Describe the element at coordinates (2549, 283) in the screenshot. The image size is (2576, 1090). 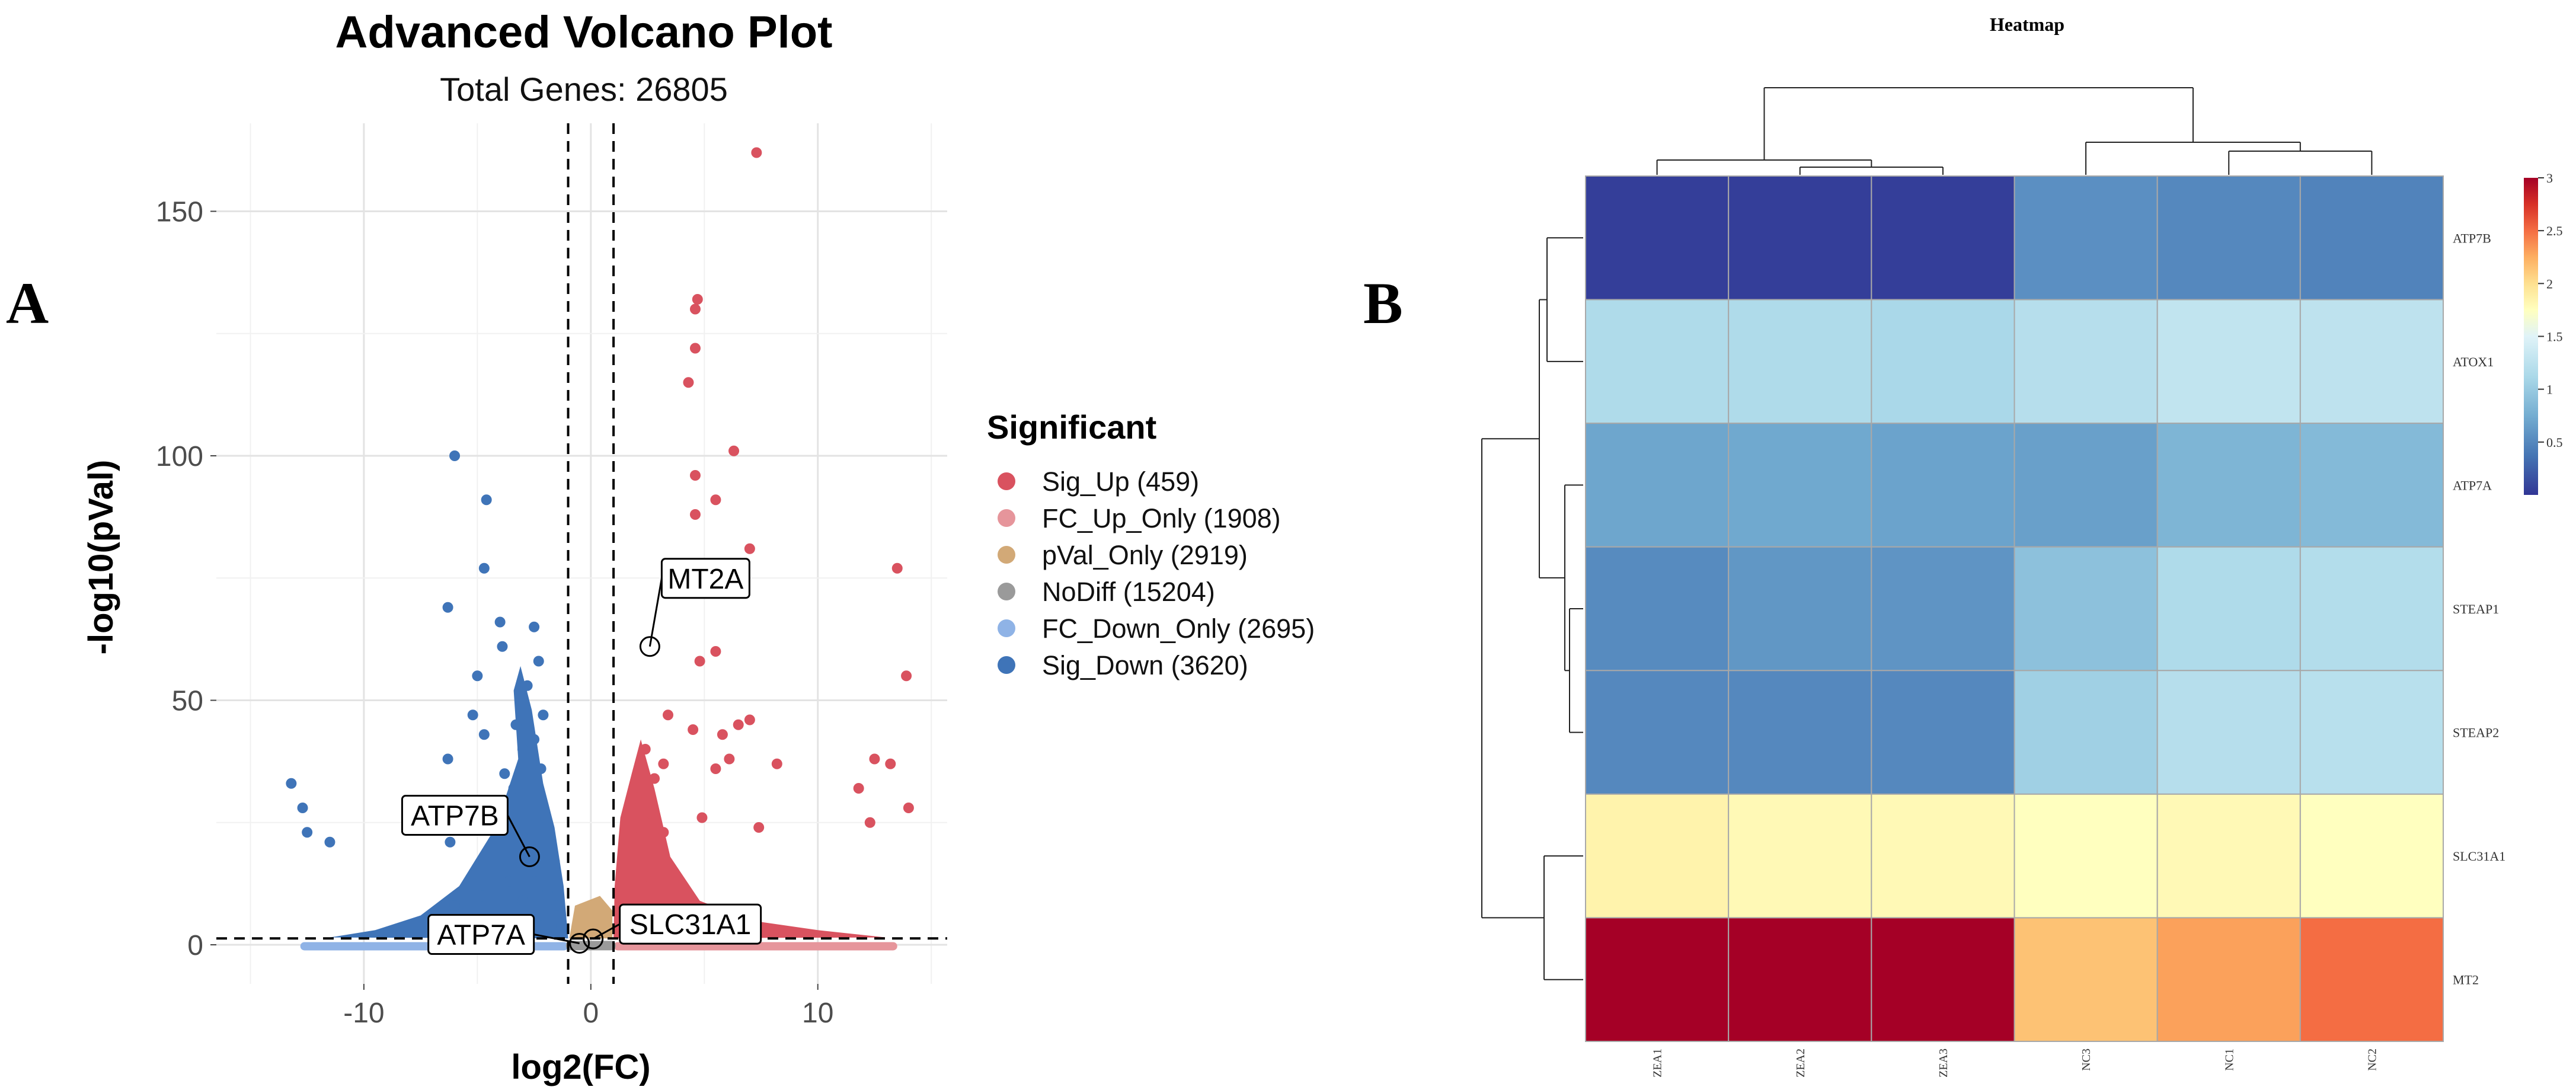
I see `colorbar-tick-label: 2` at that location.